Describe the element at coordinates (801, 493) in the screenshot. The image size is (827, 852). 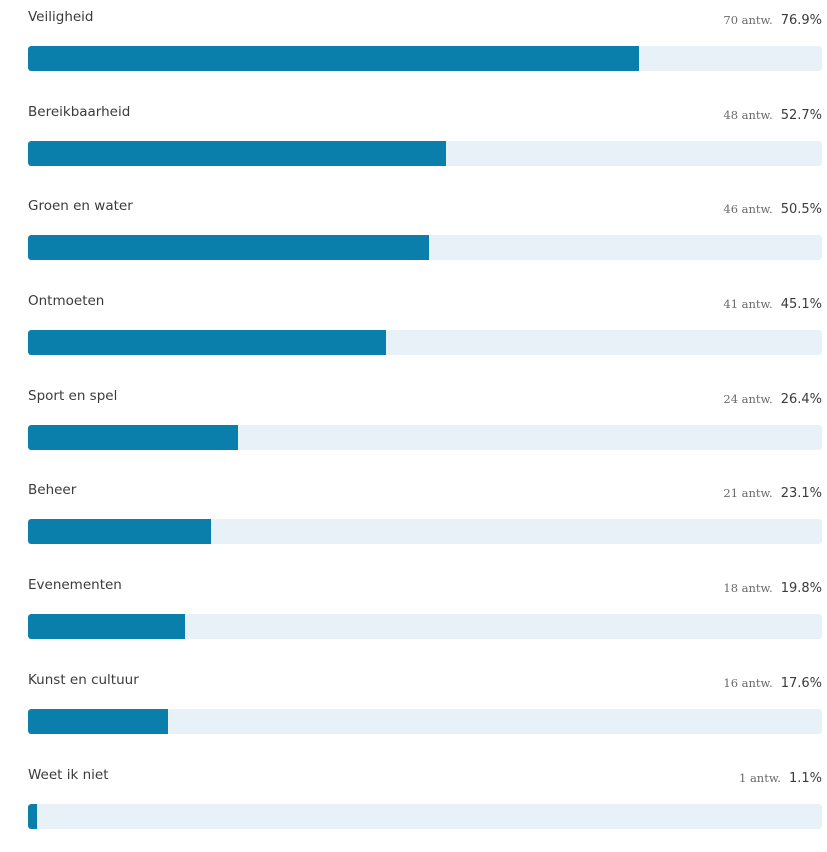
I see `percentage-label: 23.1%` at that location.